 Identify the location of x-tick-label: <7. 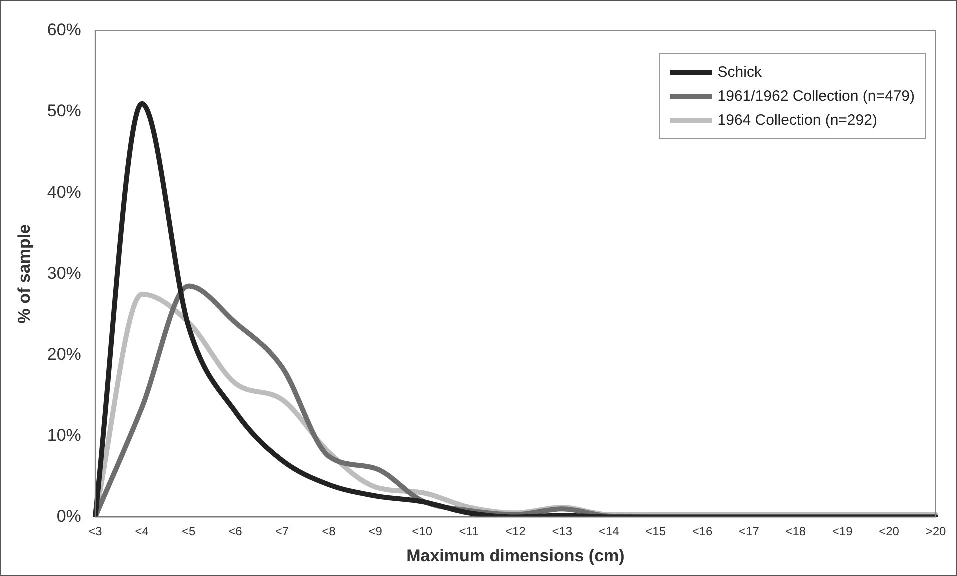
(282, 531).